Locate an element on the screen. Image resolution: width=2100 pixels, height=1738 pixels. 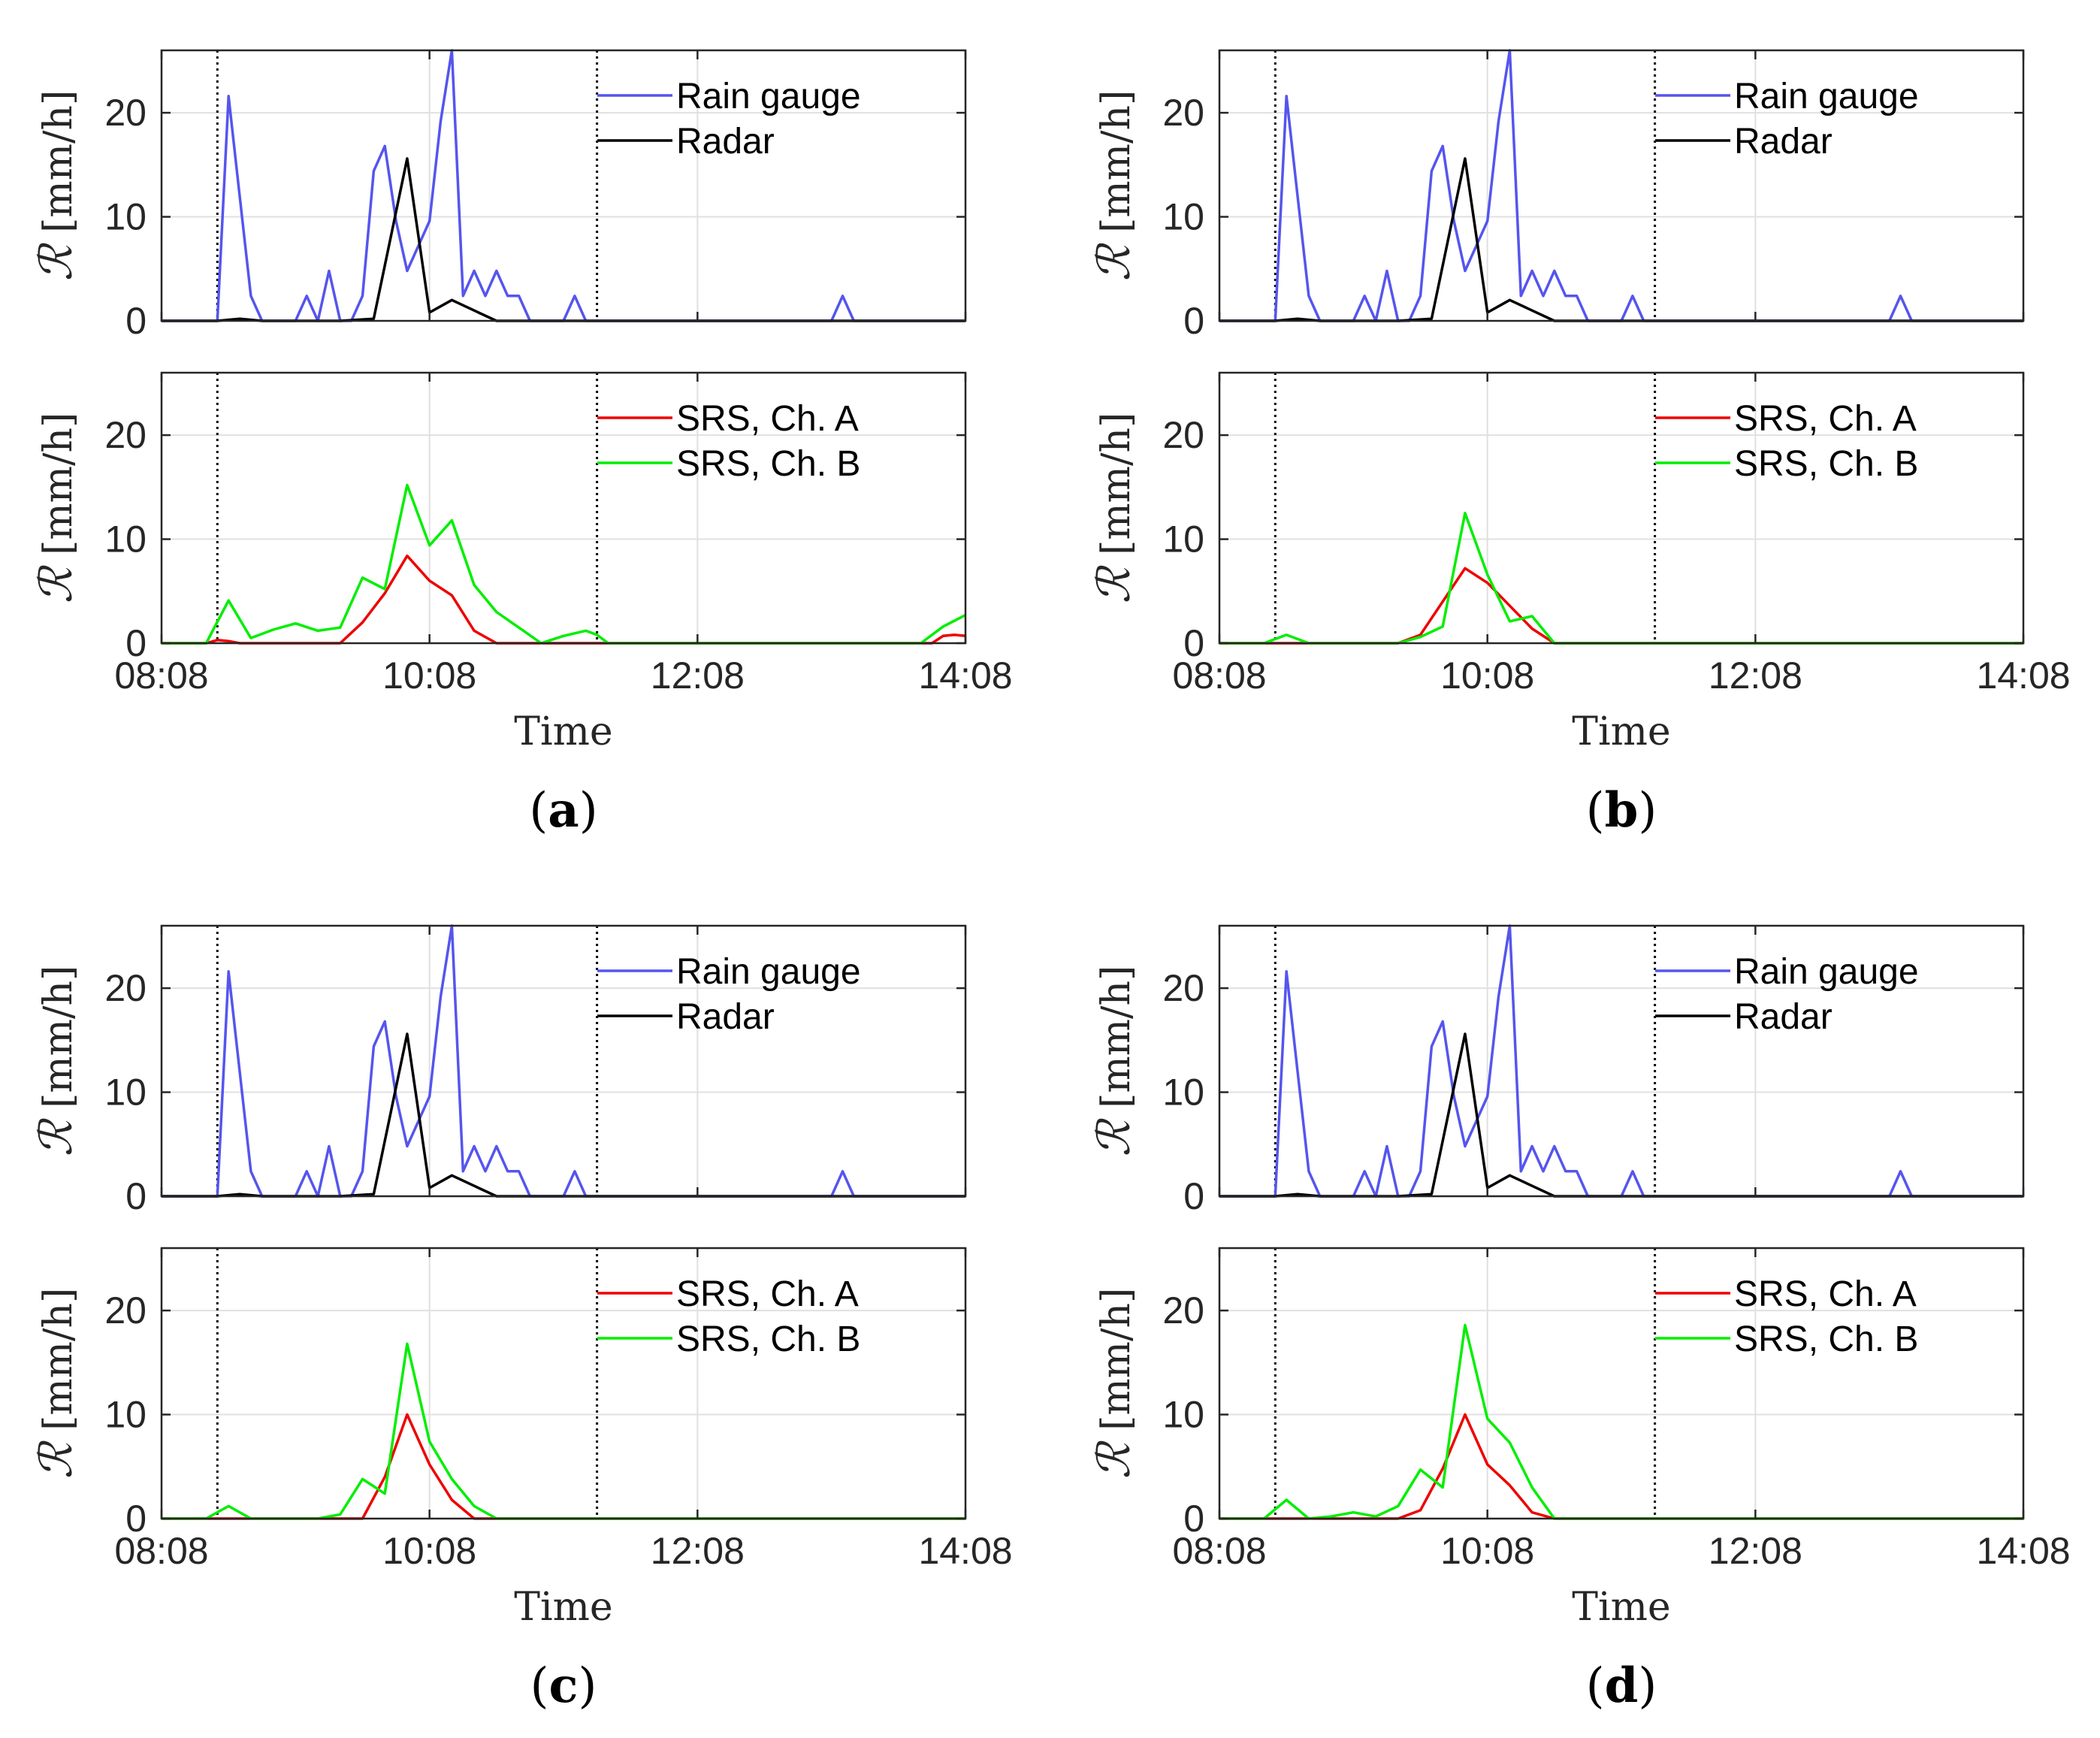
caption-letter: c is located at coordinates (564, 1686).